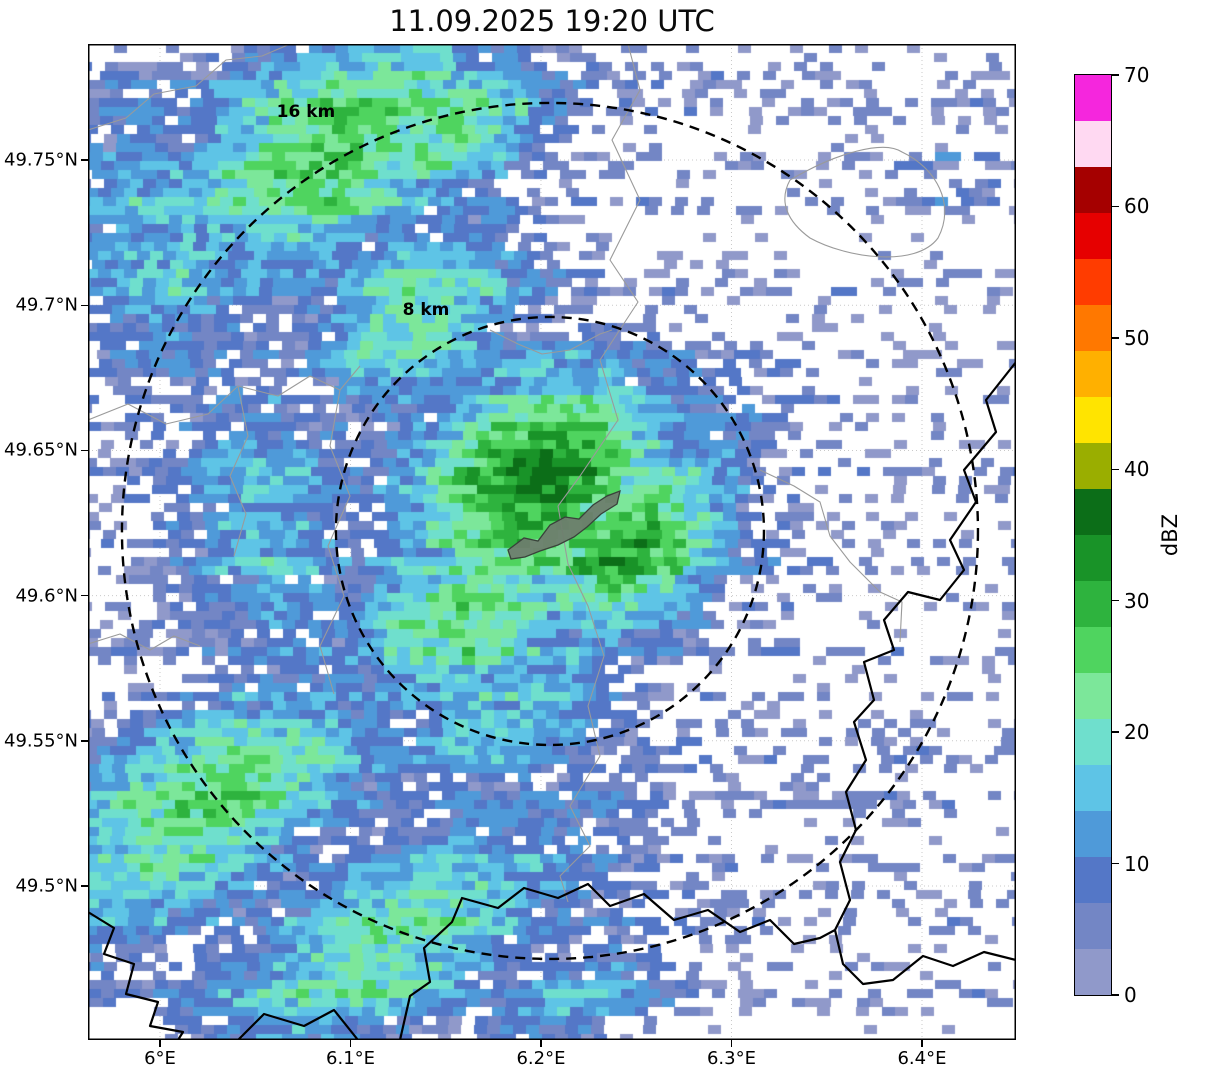  I want to click on y-tick-label: 49.75°N, so click(41, 160).